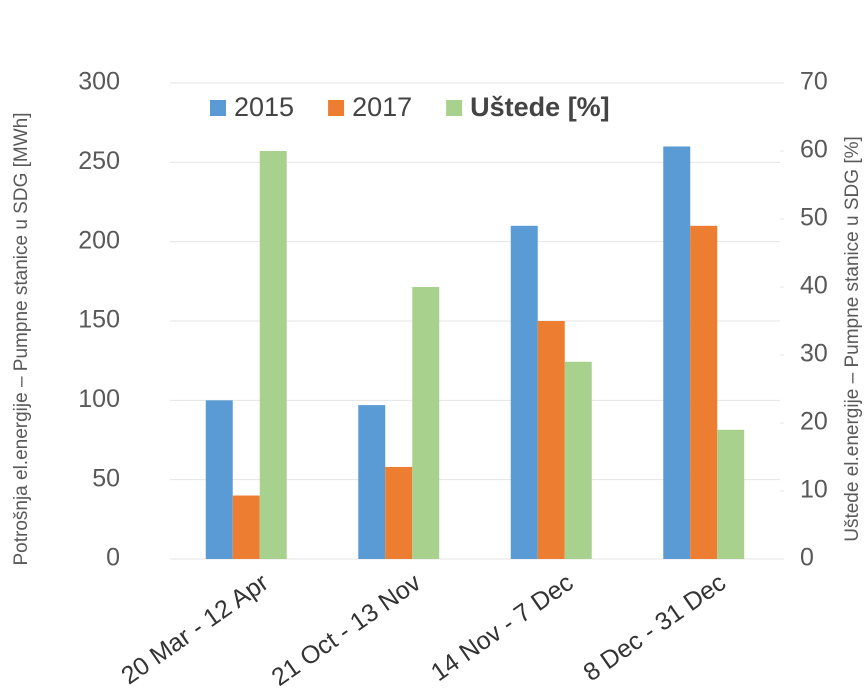  I want to click on y2-tick-label: 60, so click(814, 150).